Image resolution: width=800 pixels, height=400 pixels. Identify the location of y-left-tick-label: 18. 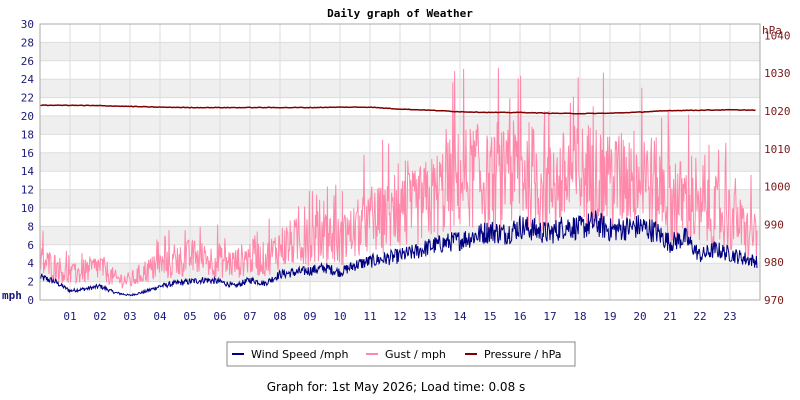
(27, 134).